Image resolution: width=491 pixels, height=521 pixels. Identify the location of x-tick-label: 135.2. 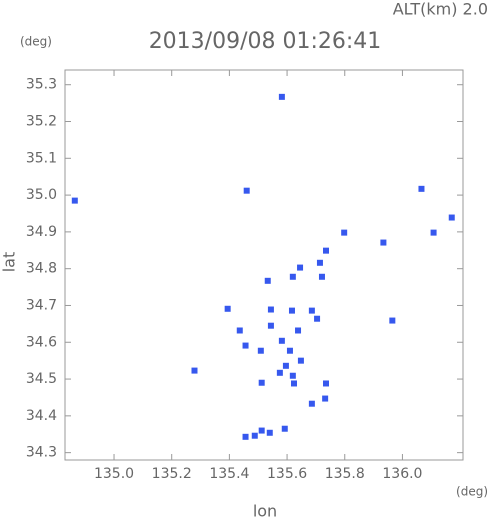
(172, 474).